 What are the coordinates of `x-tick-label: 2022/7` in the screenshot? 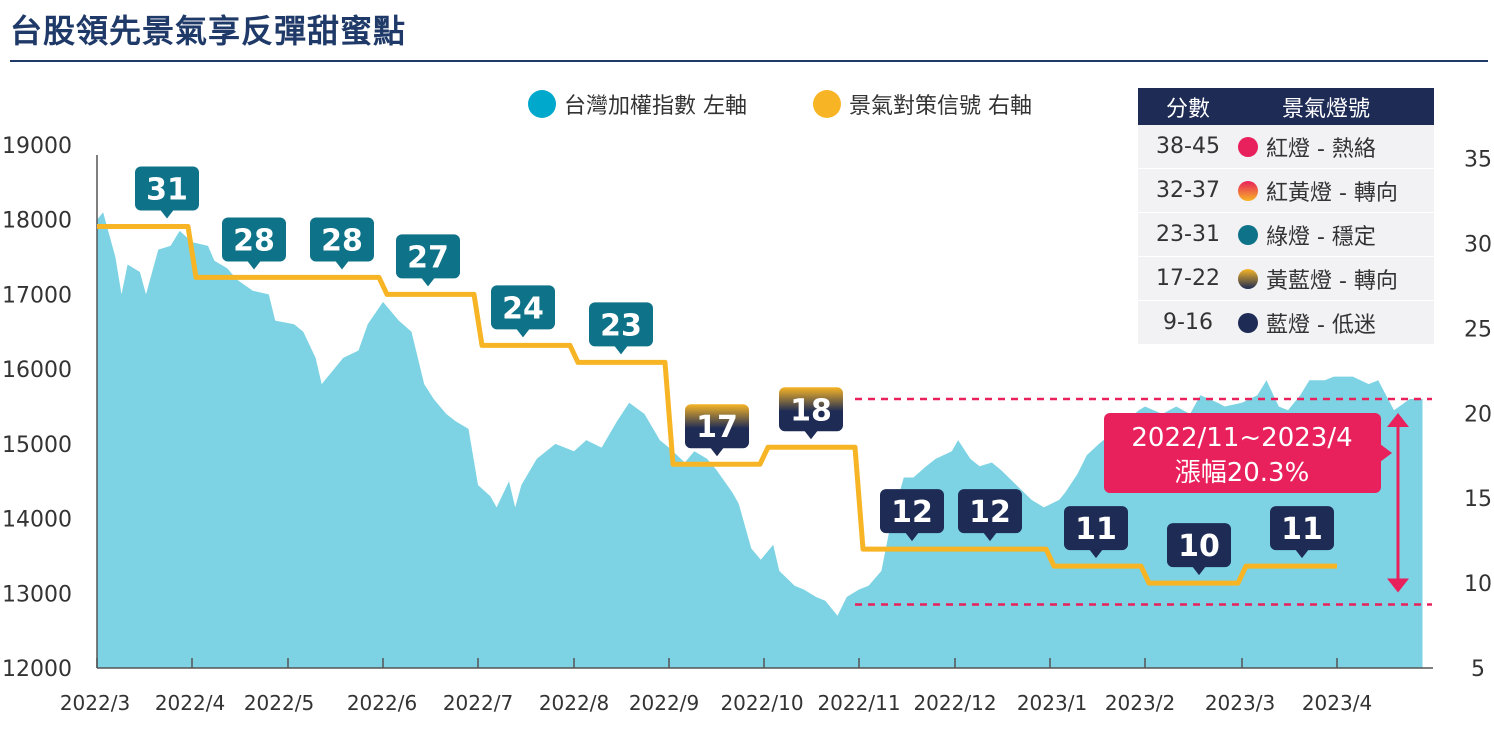 It's located at (478, 703).